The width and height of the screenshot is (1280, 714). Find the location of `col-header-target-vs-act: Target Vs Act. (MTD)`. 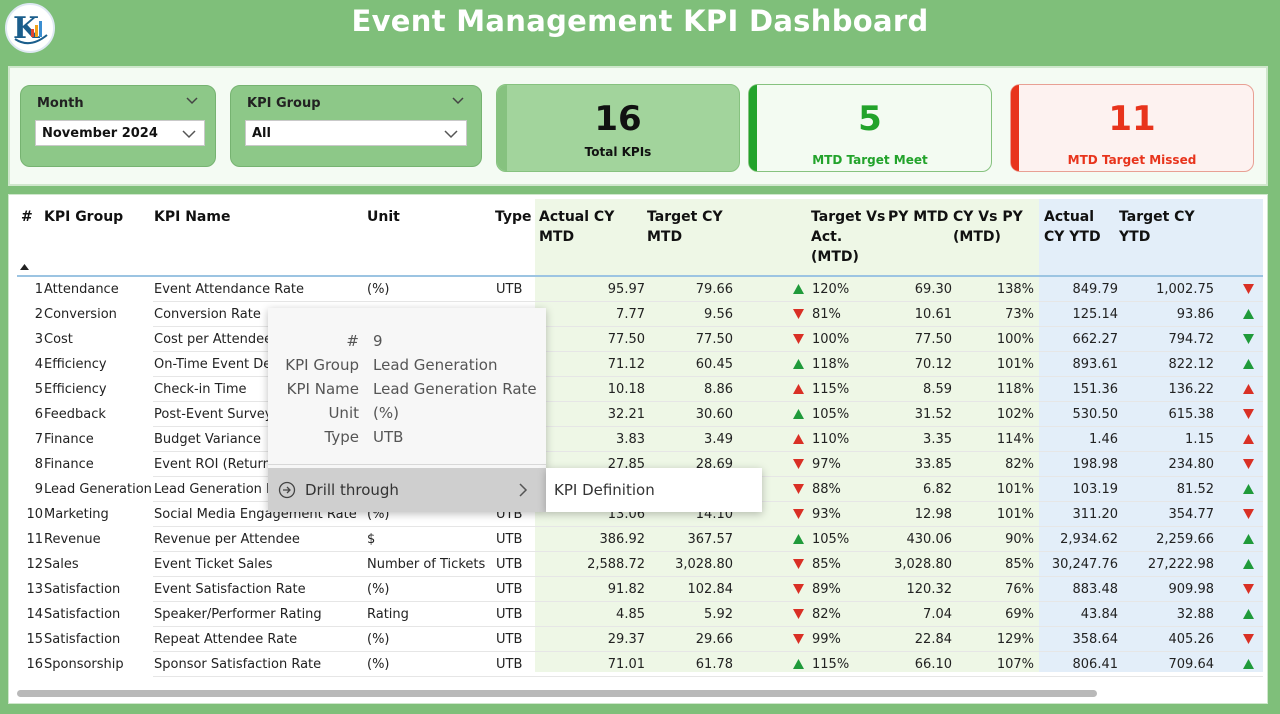

col-header-target-vs-act: Target Vs Act. (MTD) is located at coordinates (848, 237).